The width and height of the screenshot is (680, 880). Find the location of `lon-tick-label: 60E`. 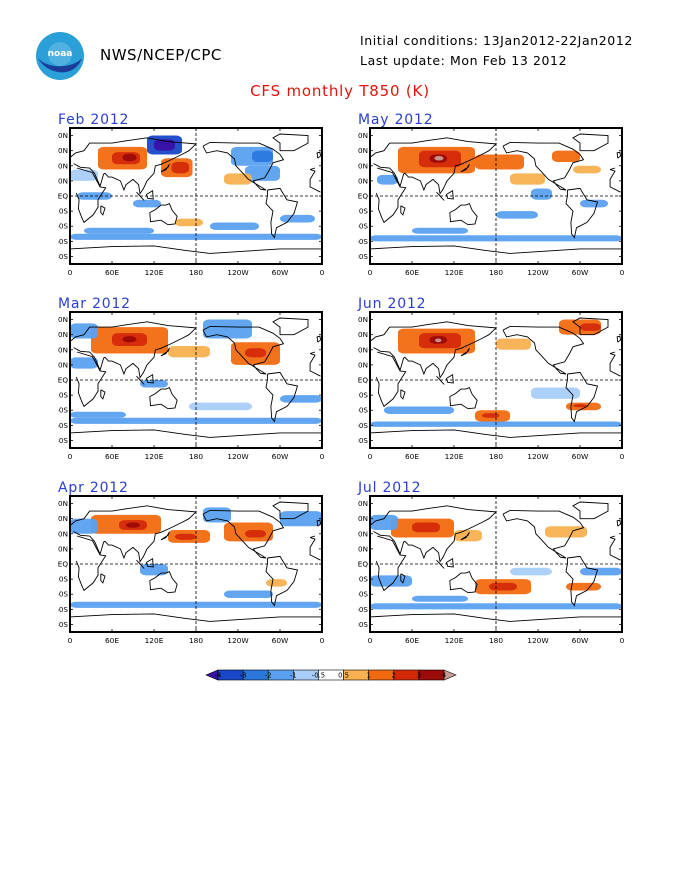

lon-tick-label: 60E is located at coordinates (112, 640).